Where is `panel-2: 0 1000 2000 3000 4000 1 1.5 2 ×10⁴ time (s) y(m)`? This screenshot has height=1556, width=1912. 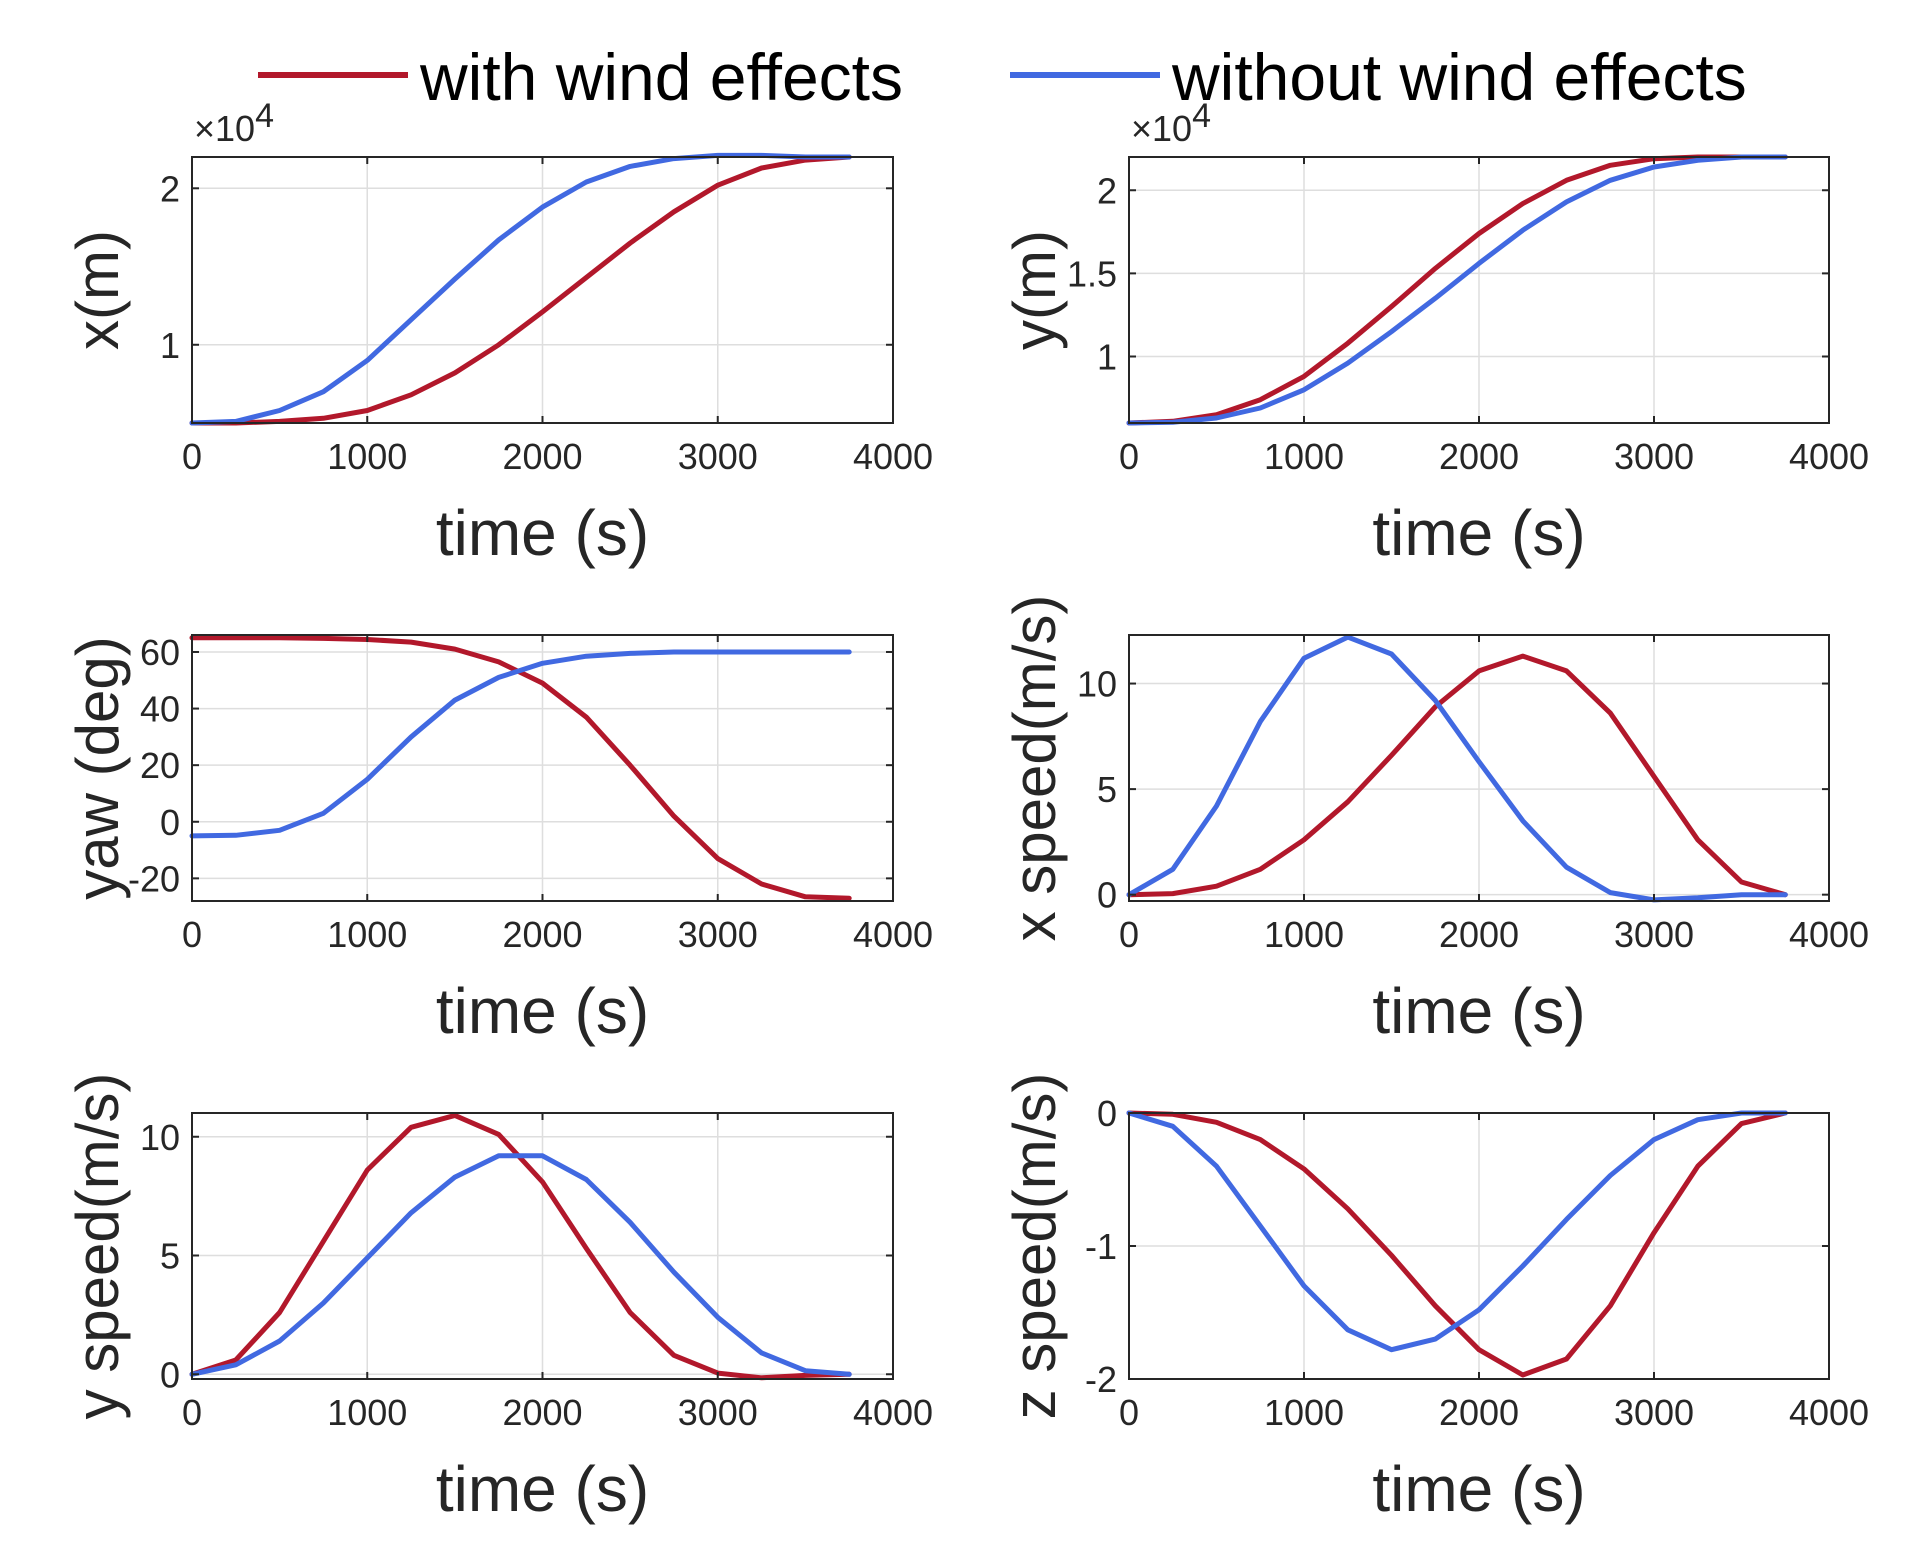
panel-2: 0 1000 2000 3000 4000 1 1.5 2 ×10⁴ time (s) y(m) is located at coordinates (1435, 333).